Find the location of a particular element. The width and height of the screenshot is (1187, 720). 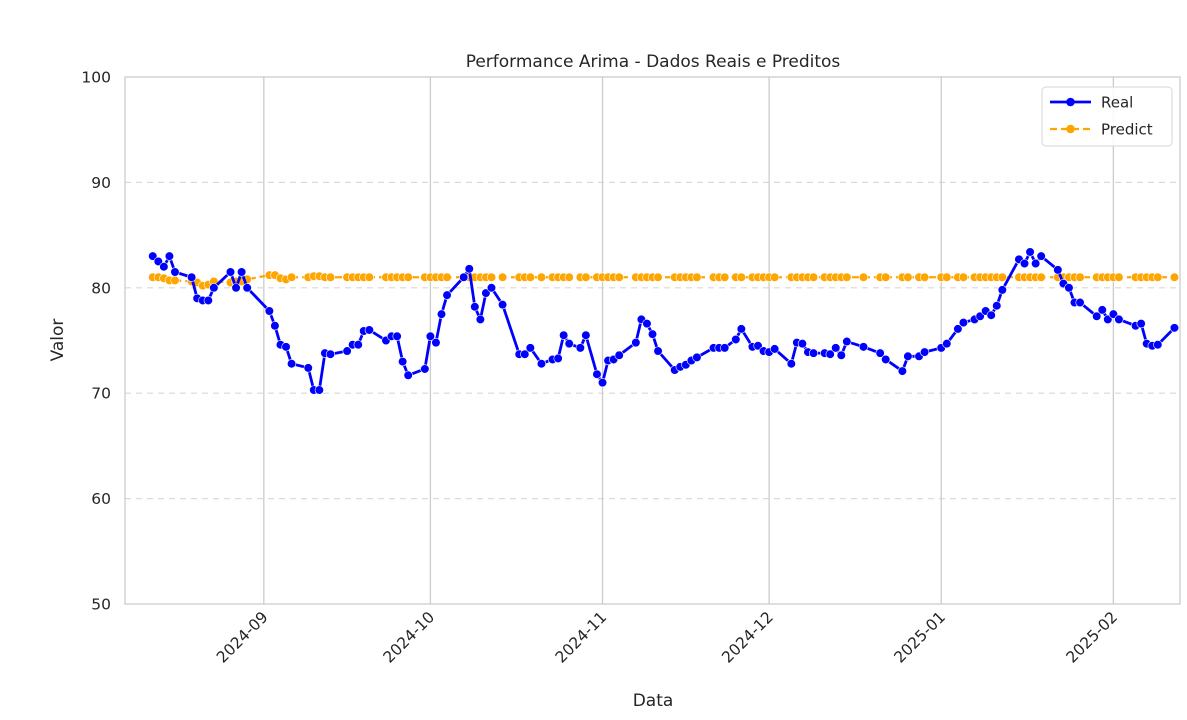

y-tick-label: 90 is located at coordinates (101, 183).